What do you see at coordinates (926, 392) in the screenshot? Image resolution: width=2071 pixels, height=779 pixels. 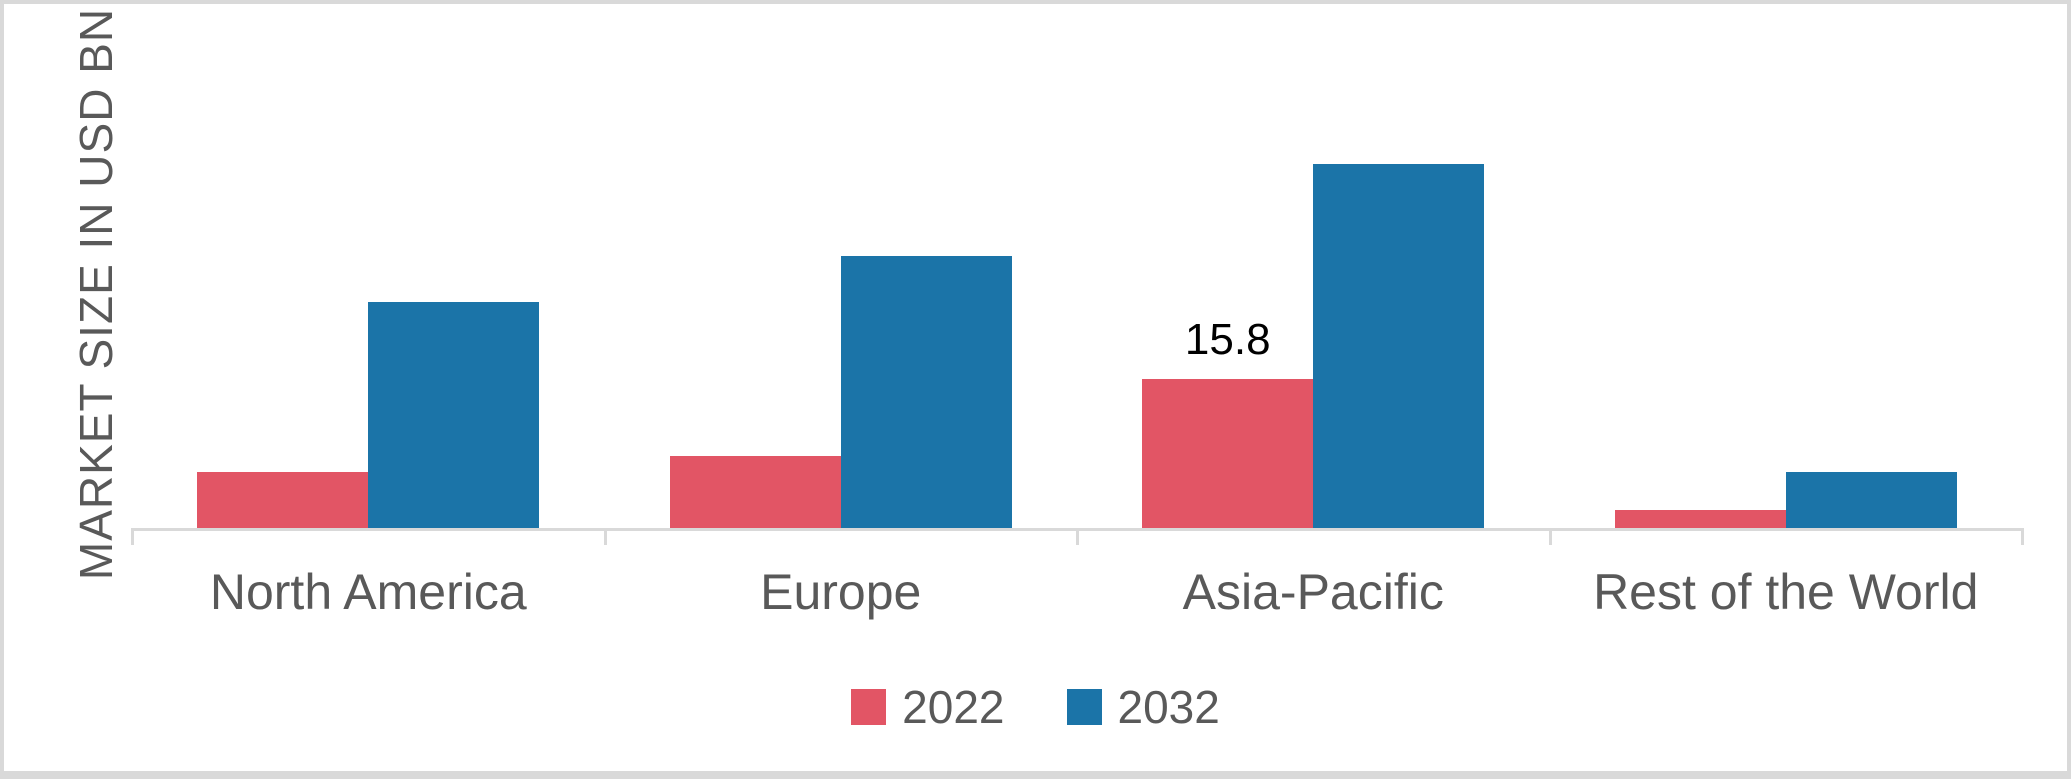 I see `bar-2032-europe` at bounding box center [926, 392].